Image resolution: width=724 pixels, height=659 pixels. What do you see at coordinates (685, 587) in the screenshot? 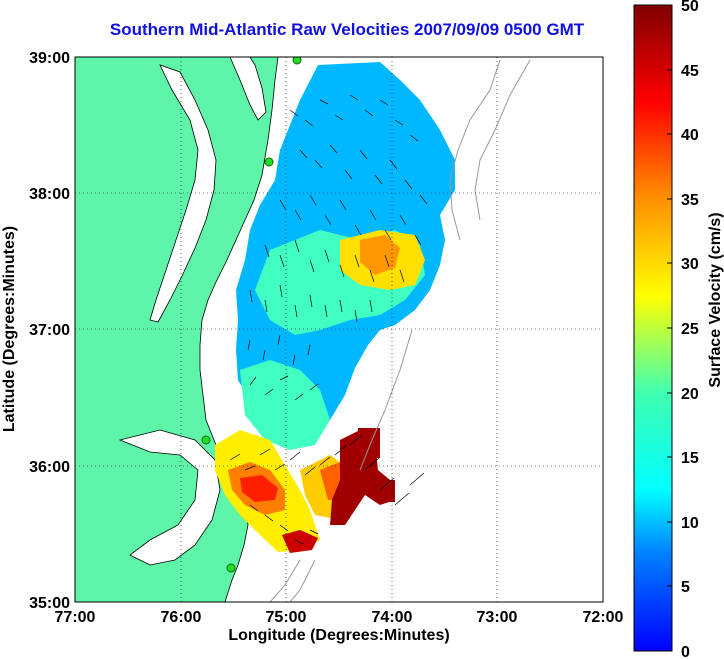
I see `colorbar-tick-label: 5` at bounding box center [685, 587].